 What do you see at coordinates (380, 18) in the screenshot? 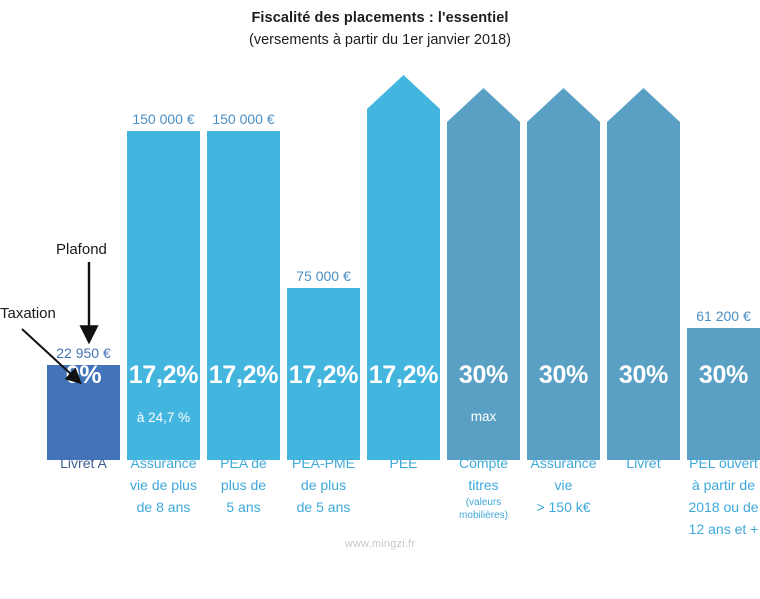
I see `page-title: Fiscalité des placements : l'essentiel` at bounding box center [380, 18].